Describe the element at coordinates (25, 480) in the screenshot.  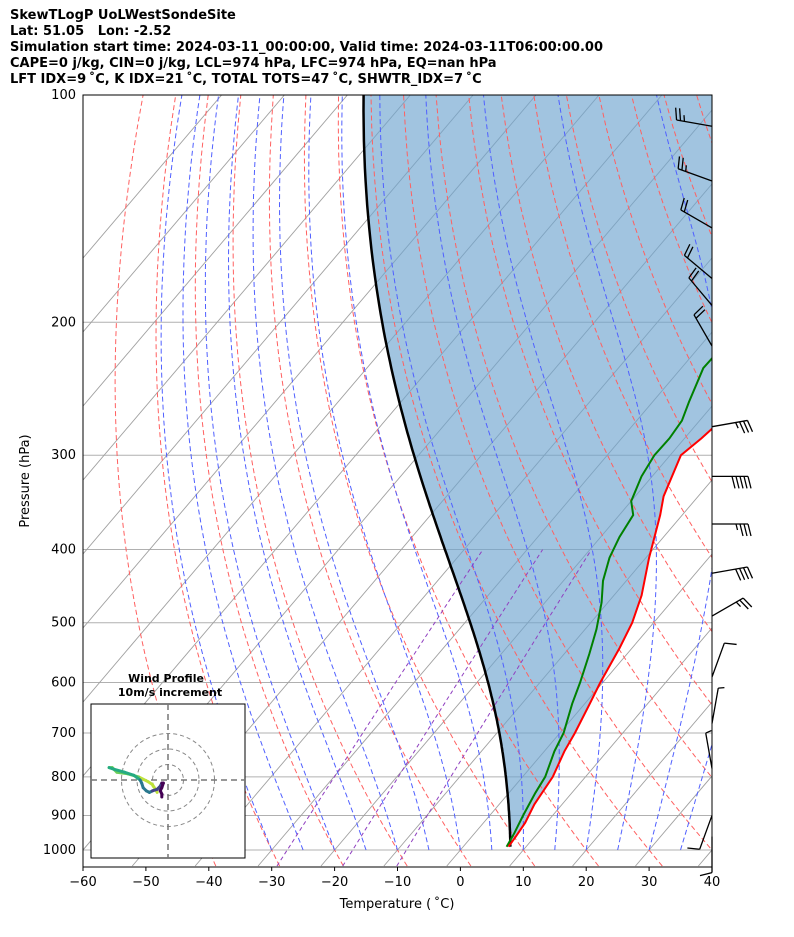
I see `y-axis-label: Pressure (hPa)` at that location.